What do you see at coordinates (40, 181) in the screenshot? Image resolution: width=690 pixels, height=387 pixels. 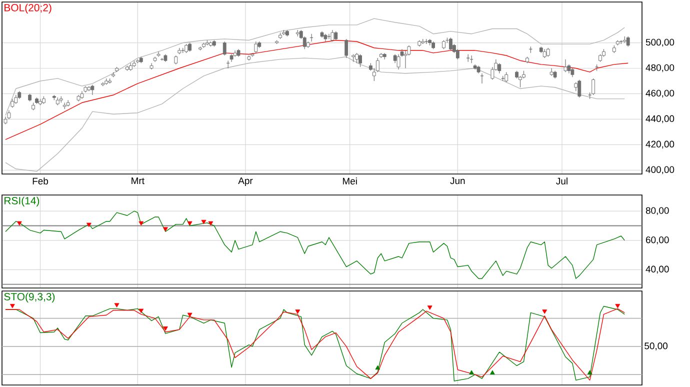 I see `x-tick-label: Feb` at bounding box center [40, 181].